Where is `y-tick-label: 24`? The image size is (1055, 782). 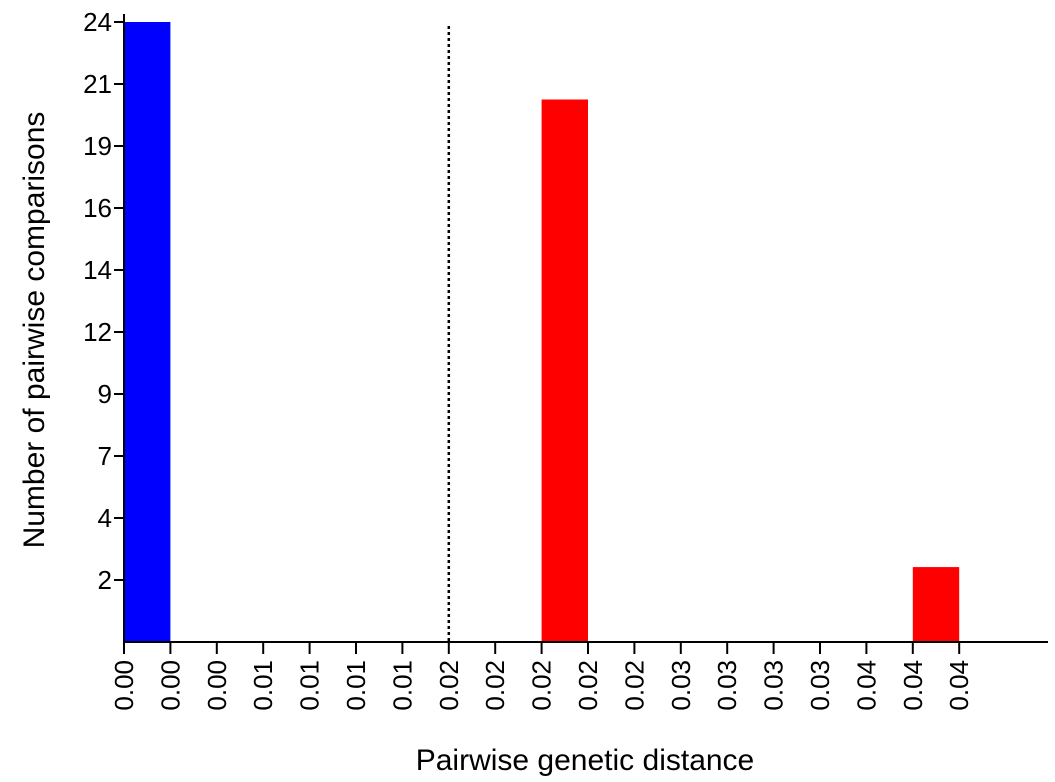
y-tick-label: 24 is located at coordinates (97, 22).